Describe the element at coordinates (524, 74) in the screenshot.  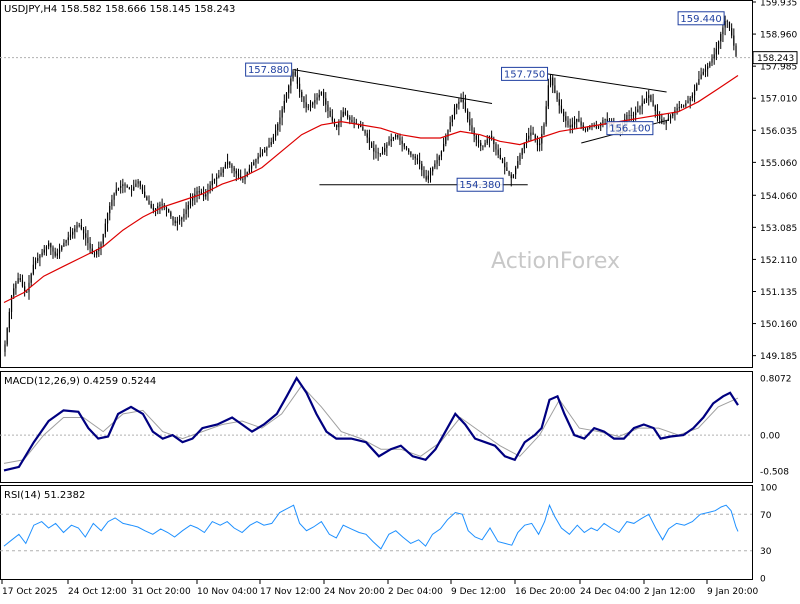
I see `price-annotation-label: 157.750` at that location.